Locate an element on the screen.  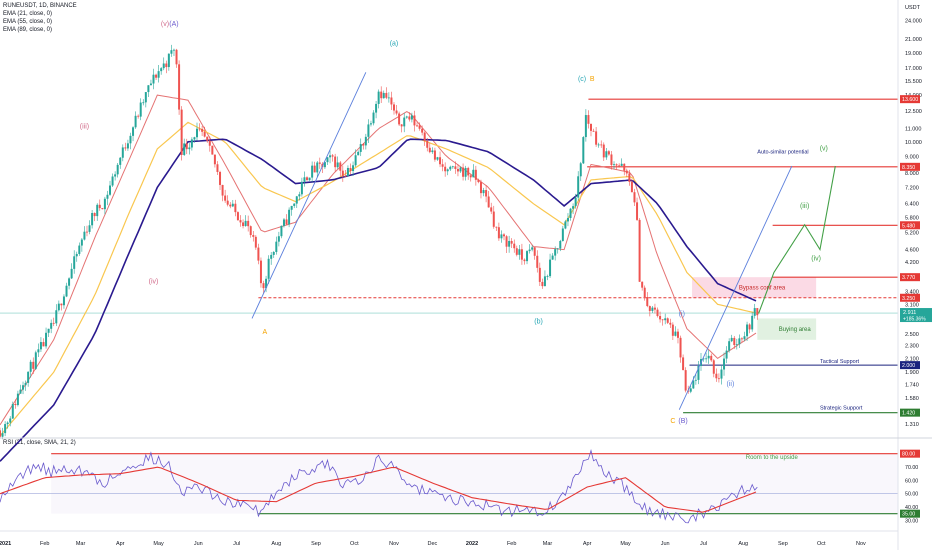
date-tick-label: Feb is located at coordinates (511, 544).